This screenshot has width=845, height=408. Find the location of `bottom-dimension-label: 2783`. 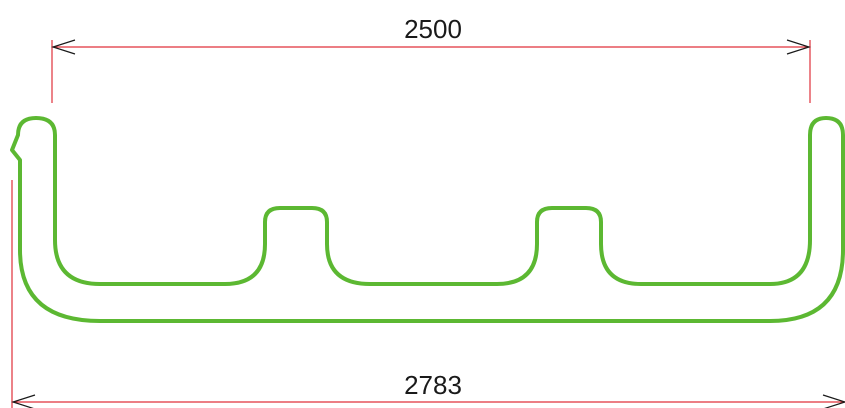

bottom-dimension-label: 2783 is located at coordinates (433, 385).